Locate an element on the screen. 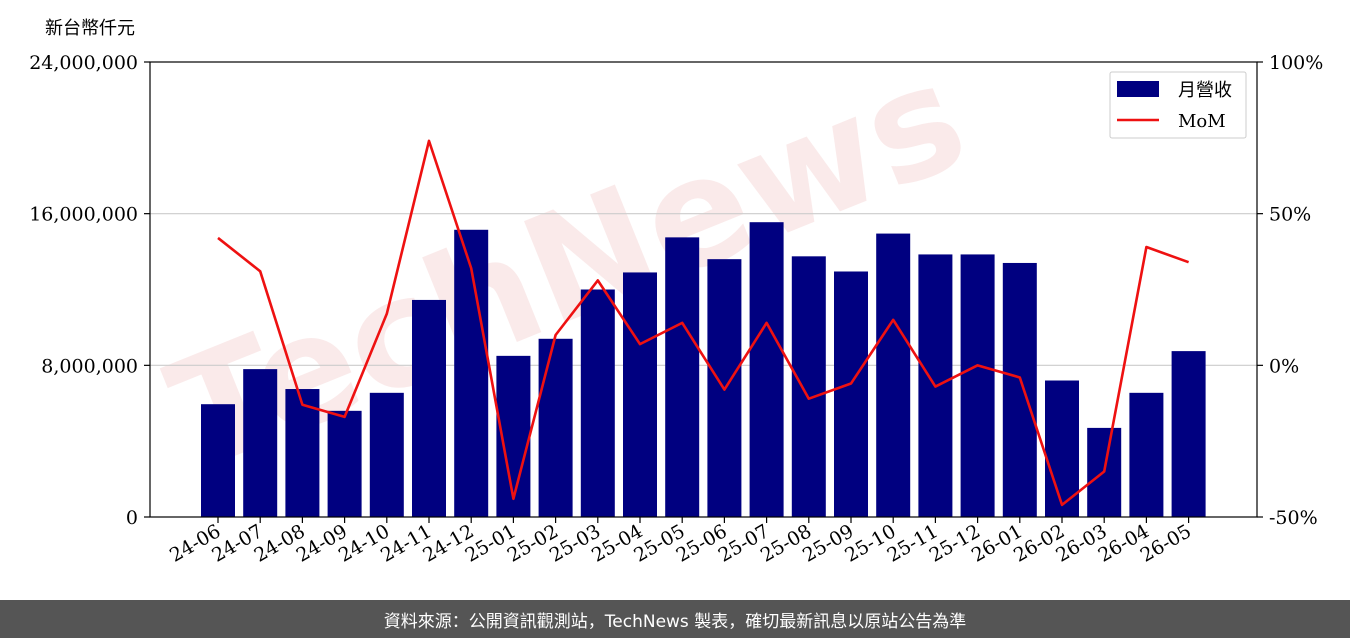  right-tick-label: -50% is located at coordinates (1293, 518).